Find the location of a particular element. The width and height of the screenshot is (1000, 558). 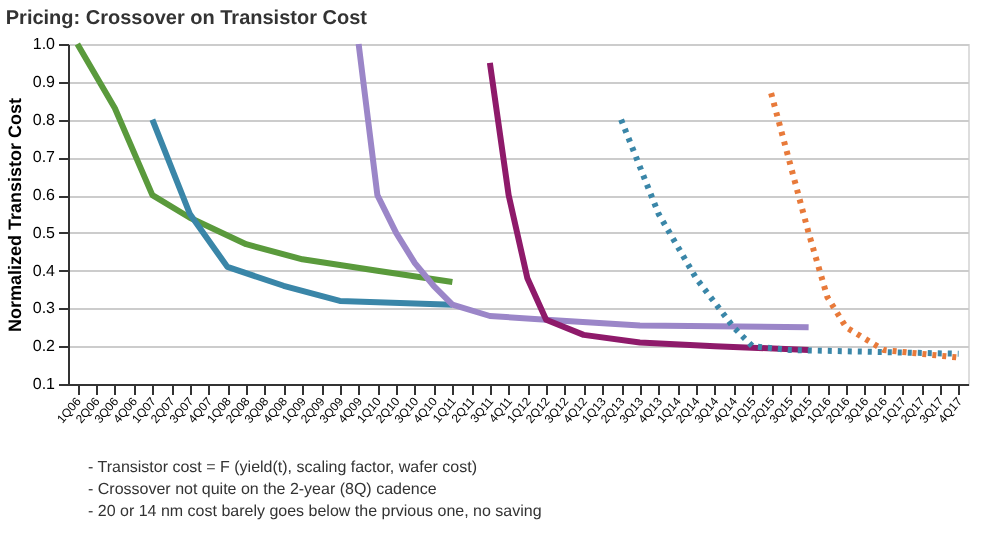

text: - Transistor cost = F (yield(t), scaling factor, wafer cost) is located at coordinates (283, 467).